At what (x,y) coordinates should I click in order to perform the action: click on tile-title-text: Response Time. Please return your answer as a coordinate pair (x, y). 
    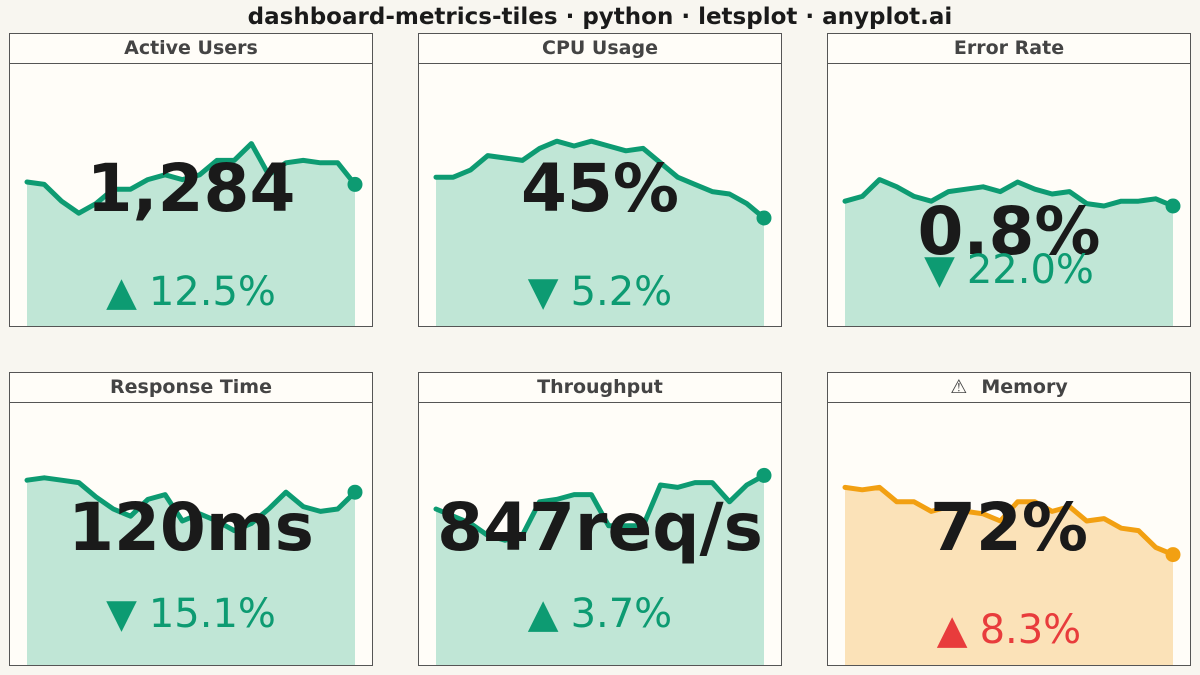
    Looking at the image, I should click on (191, 387).